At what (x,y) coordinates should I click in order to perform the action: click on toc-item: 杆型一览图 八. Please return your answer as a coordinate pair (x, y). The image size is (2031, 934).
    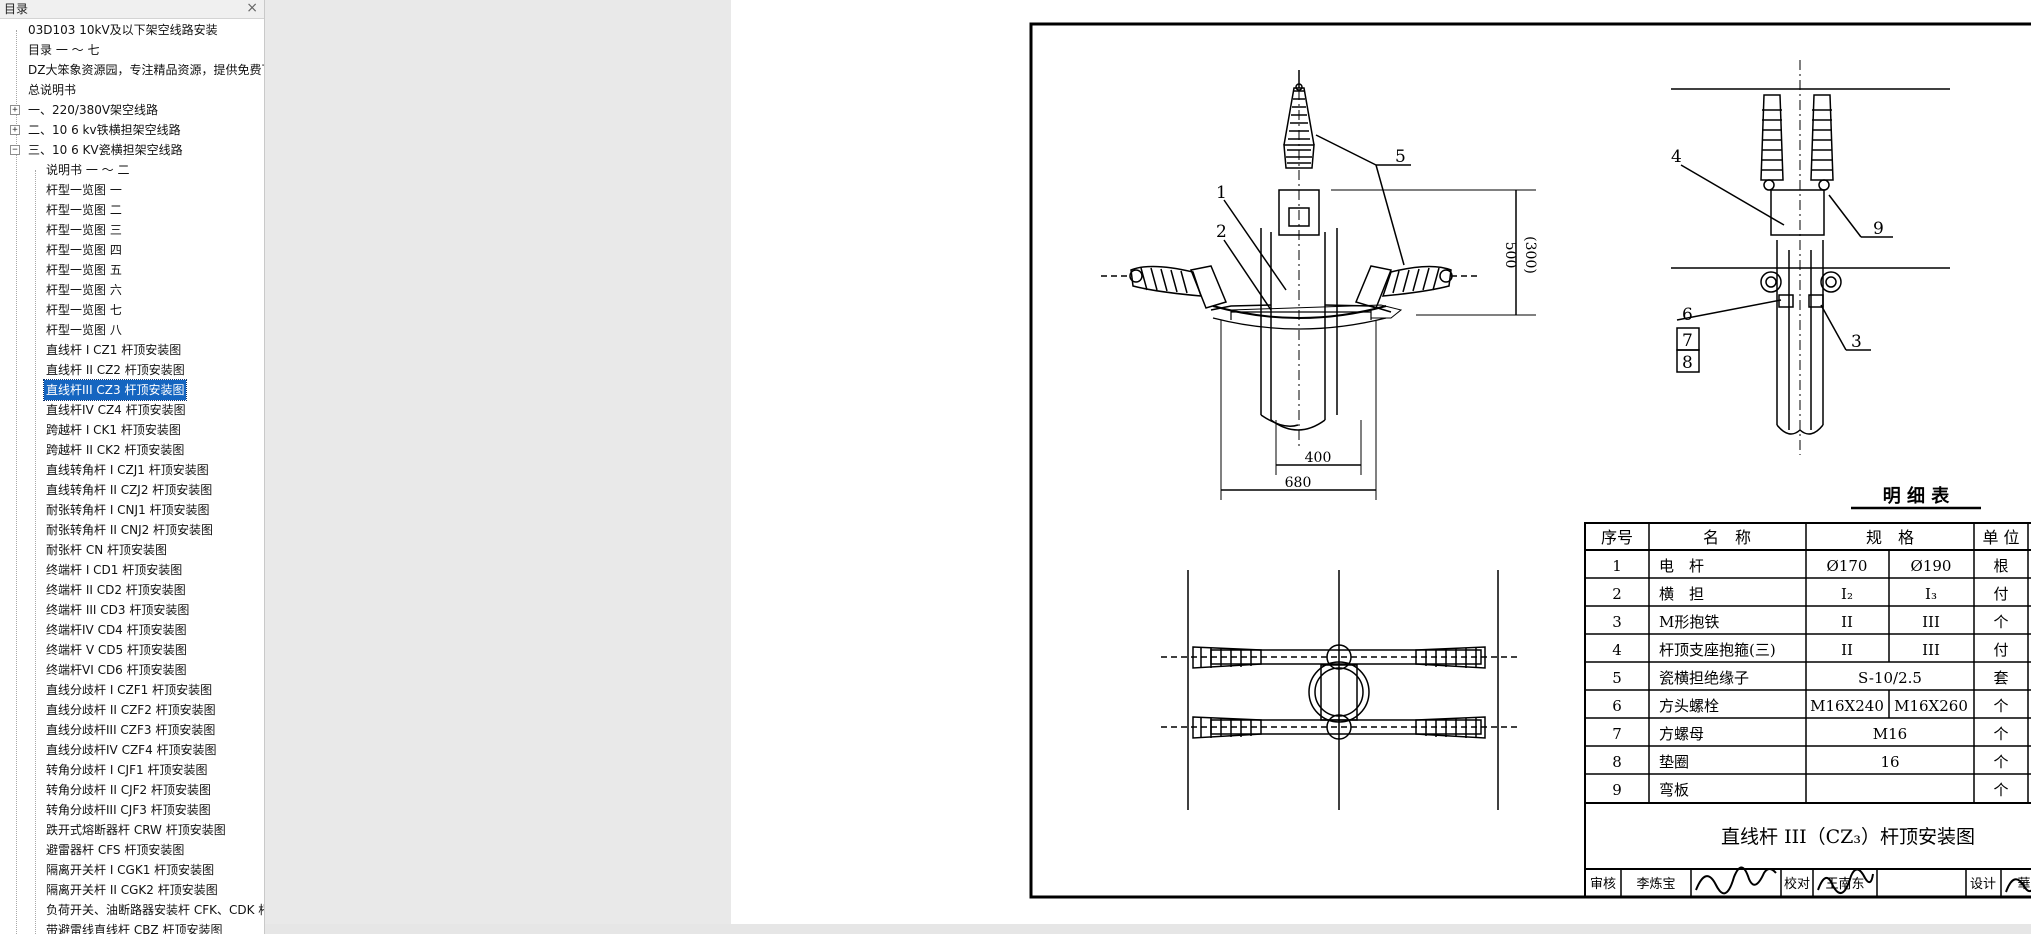
    Looking at the image, I should click on (84, 330).